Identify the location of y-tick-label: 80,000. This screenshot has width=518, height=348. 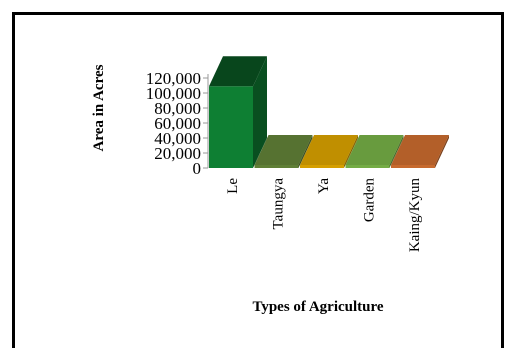
(177, 108).